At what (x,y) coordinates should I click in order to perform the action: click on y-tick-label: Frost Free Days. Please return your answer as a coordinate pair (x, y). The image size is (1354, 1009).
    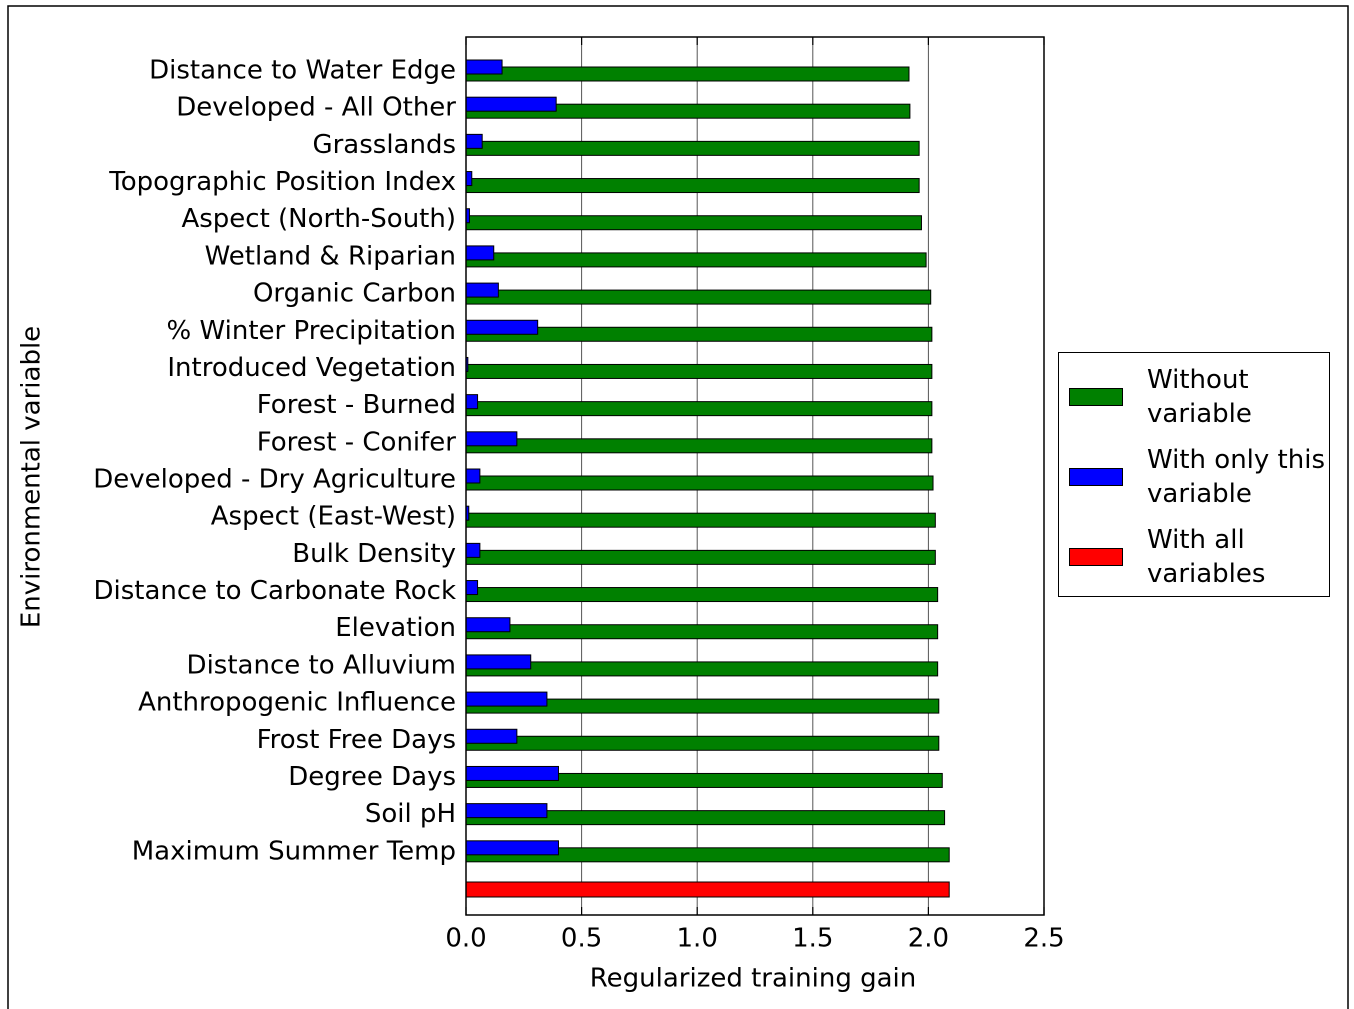
    Looking at the image, I should click on (356, 740).